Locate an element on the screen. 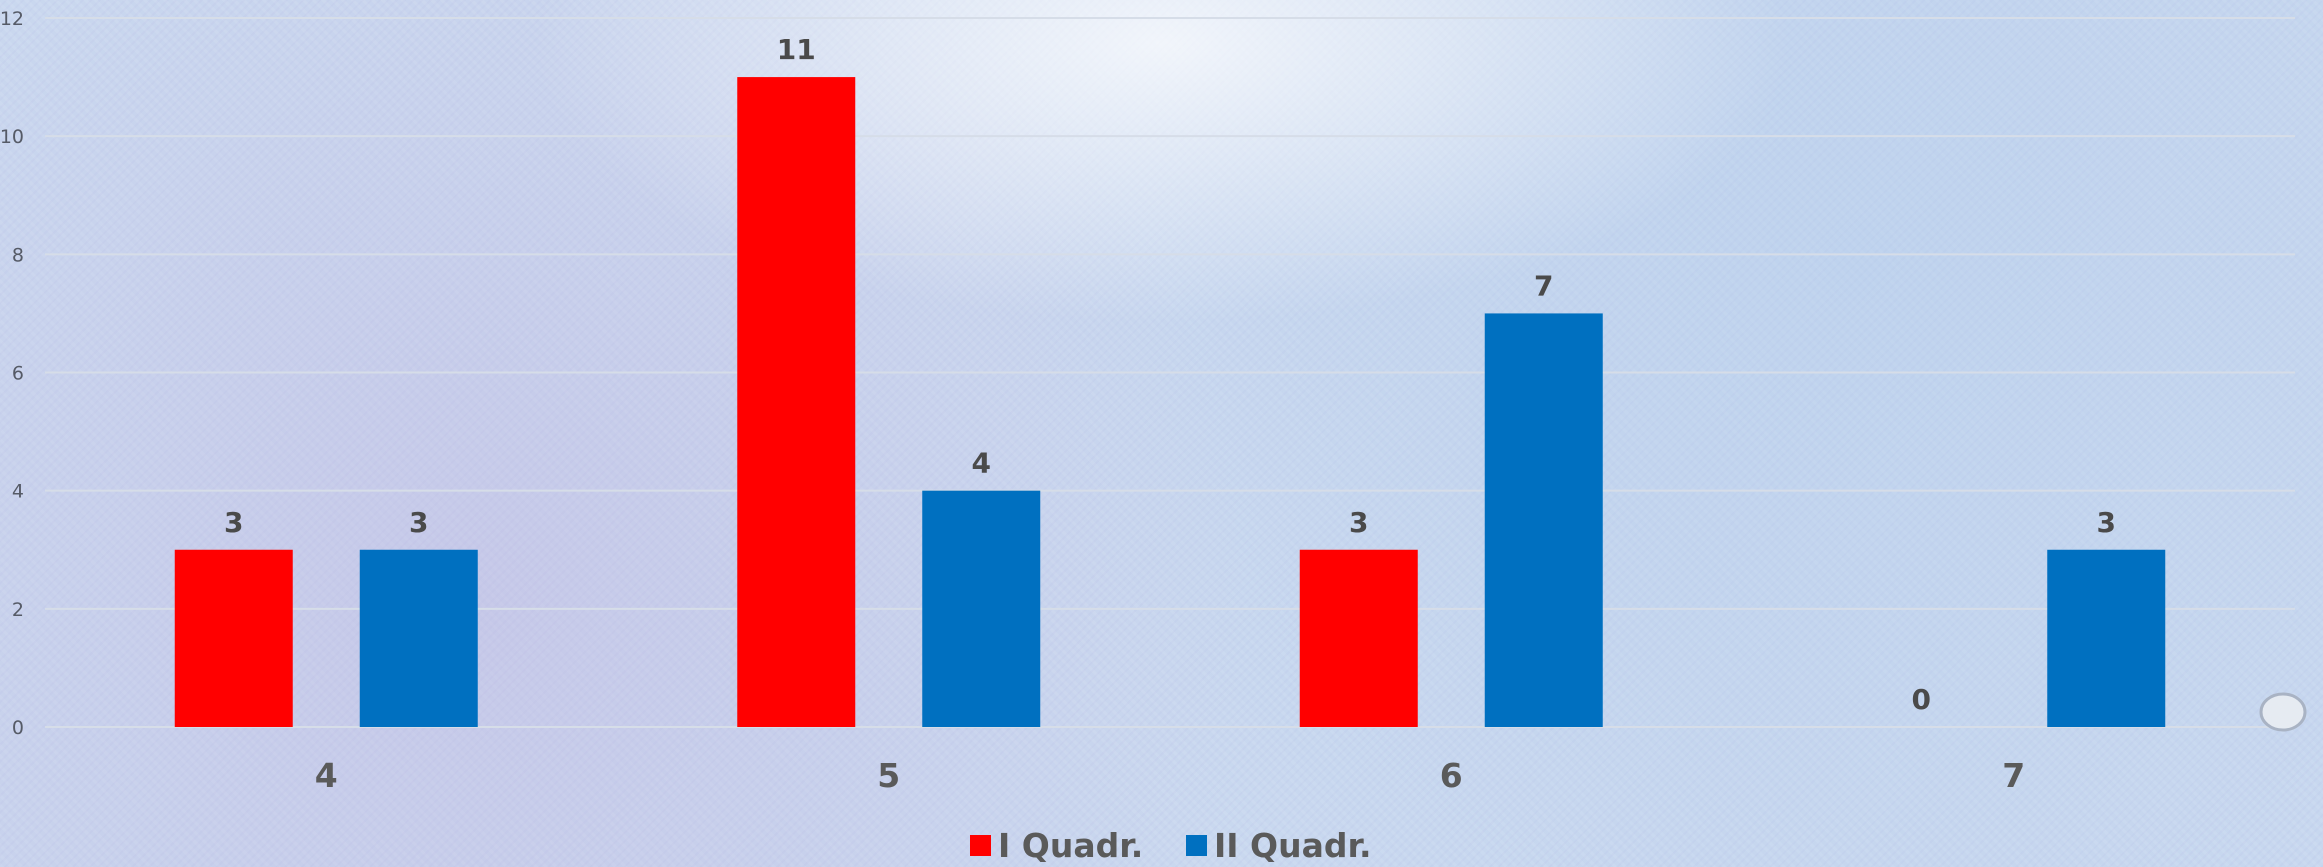  y-axis: 0 2 4 6 8 10 12 is located at coordinates (12, 373).